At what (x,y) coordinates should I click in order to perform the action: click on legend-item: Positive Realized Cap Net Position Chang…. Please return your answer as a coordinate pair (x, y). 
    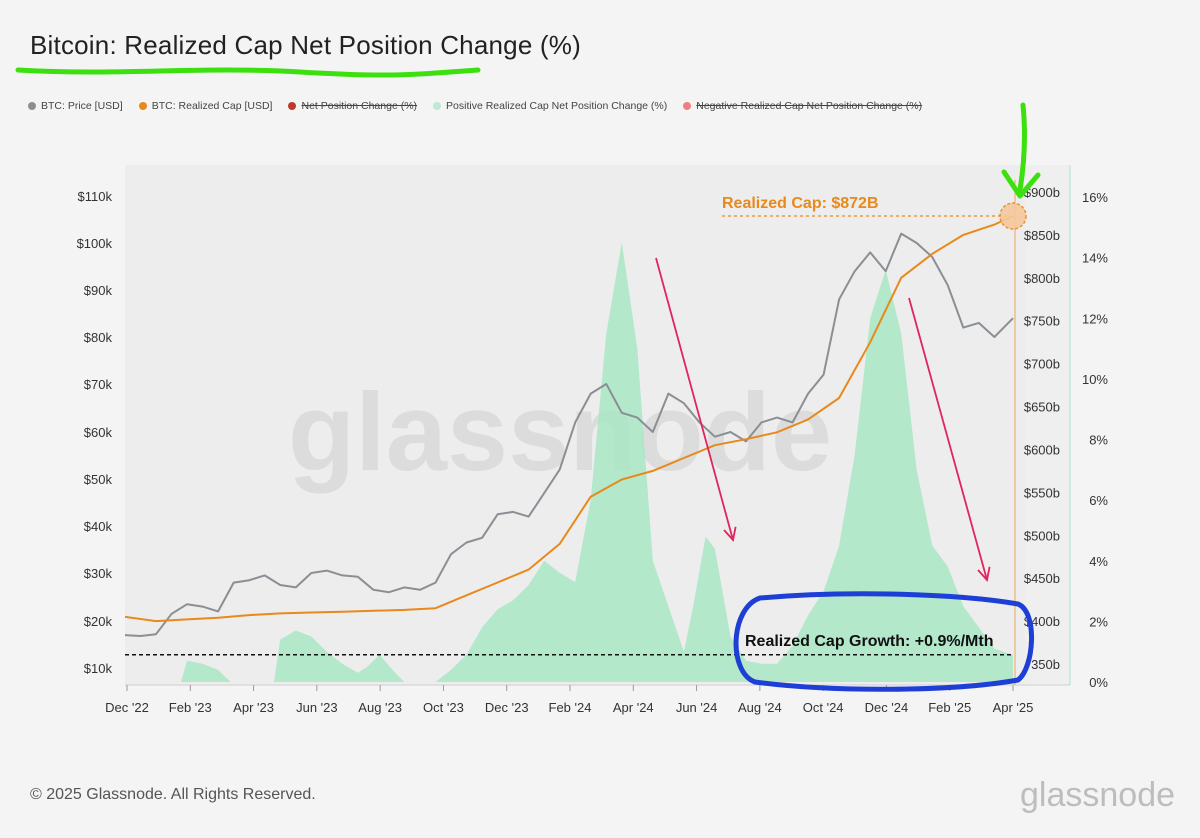
    Looking at the image, I should click on (550, 106).